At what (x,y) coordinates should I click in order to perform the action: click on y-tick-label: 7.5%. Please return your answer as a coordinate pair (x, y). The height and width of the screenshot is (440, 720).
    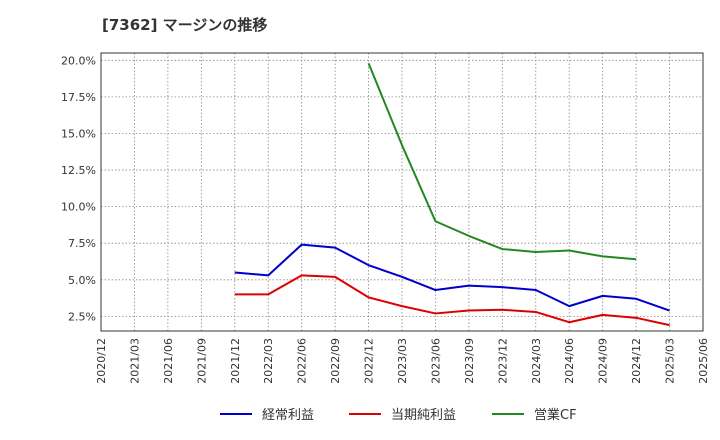
    Looking at the image, I should click on (82, 243).